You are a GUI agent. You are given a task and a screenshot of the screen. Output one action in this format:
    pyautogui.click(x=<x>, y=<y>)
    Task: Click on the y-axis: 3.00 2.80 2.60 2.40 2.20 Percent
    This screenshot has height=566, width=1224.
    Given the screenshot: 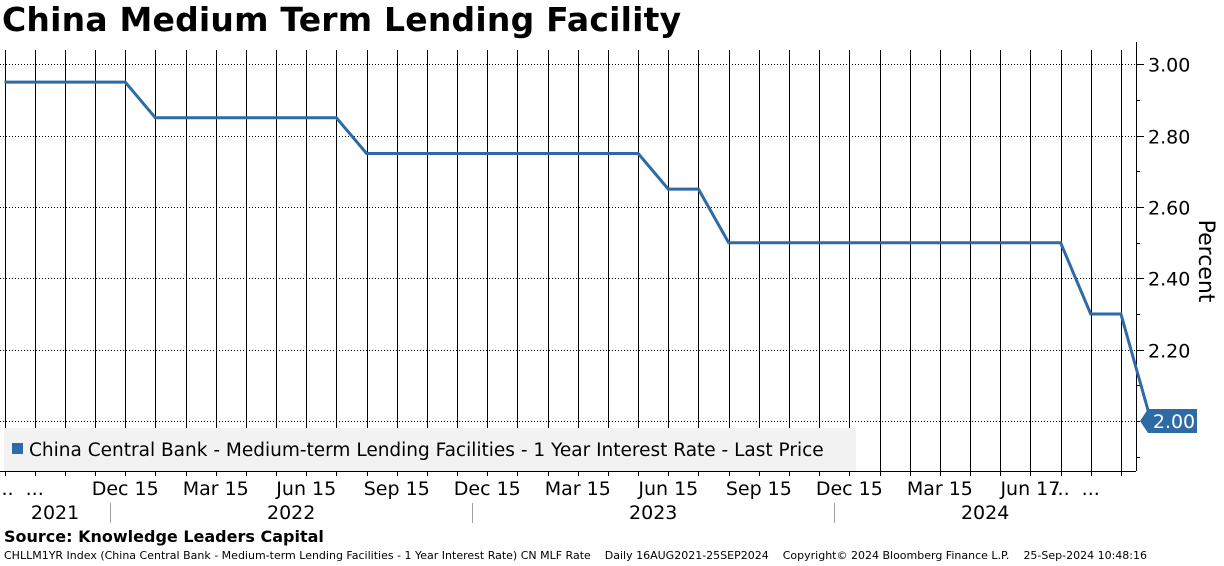 What is the action you would take?
    pyautogui.click(x=1177, y=256)
    